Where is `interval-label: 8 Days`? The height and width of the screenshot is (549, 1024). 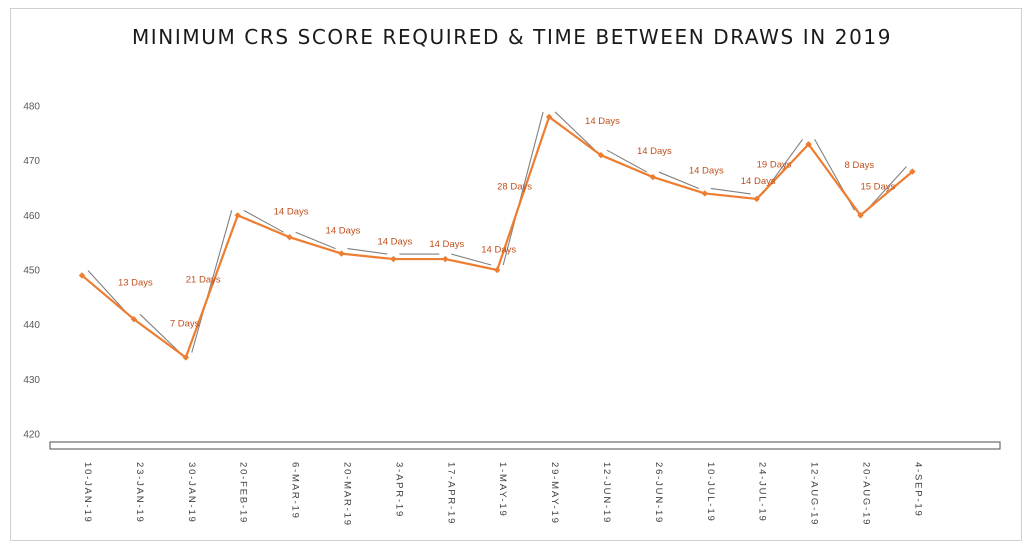 interval-label: 8 Days is located at coordinates (860, 165).